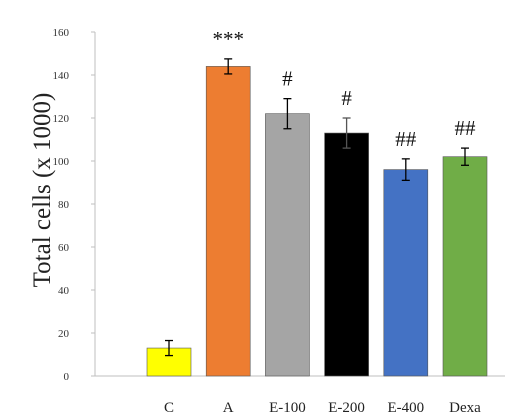 Image resolution: width=515 pixels, height=419 pixels. Describe the element at coordinates (61, 76) in the screenshot. I see `y-tick-label: 140` at that location.